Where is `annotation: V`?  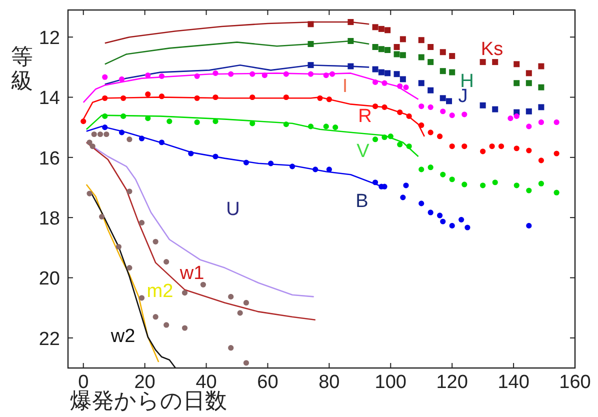 annotation: V is located at coordinates (363, 151).